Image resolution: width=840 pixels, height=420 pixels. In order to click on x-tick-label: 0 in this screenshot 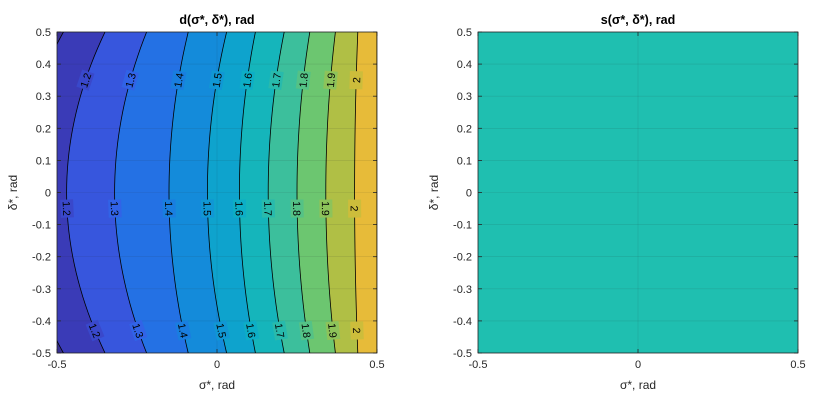, I will do `click(217, 365)`.